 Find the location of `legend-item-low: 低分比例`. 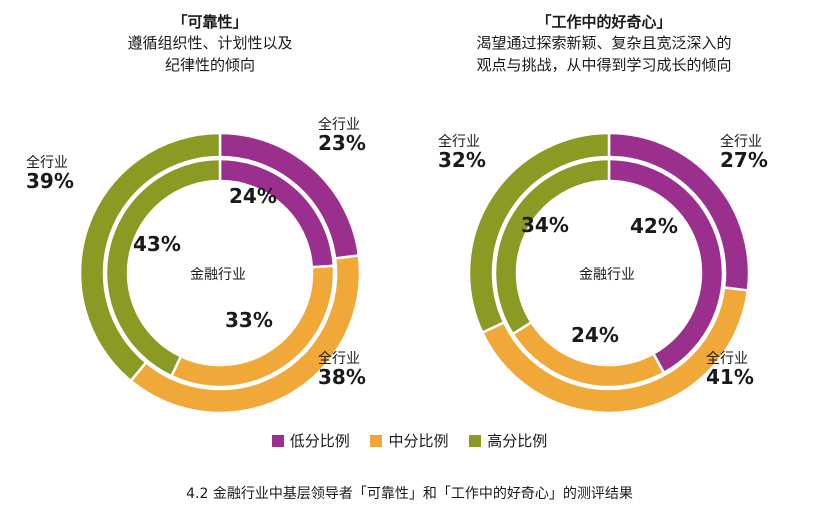

legend-item-low: 低分比例 is located at coordinates (310, 440).